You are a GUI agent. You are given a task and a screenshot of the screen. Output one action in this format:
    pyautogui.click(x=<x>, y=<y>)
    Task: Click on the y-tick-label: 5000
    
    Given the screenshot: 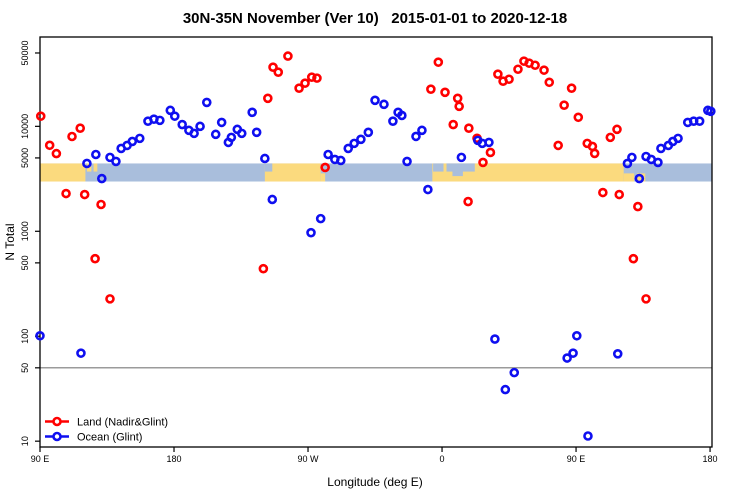 What is the action you would take?
    pyautogui.click(x=25, y=158)
    